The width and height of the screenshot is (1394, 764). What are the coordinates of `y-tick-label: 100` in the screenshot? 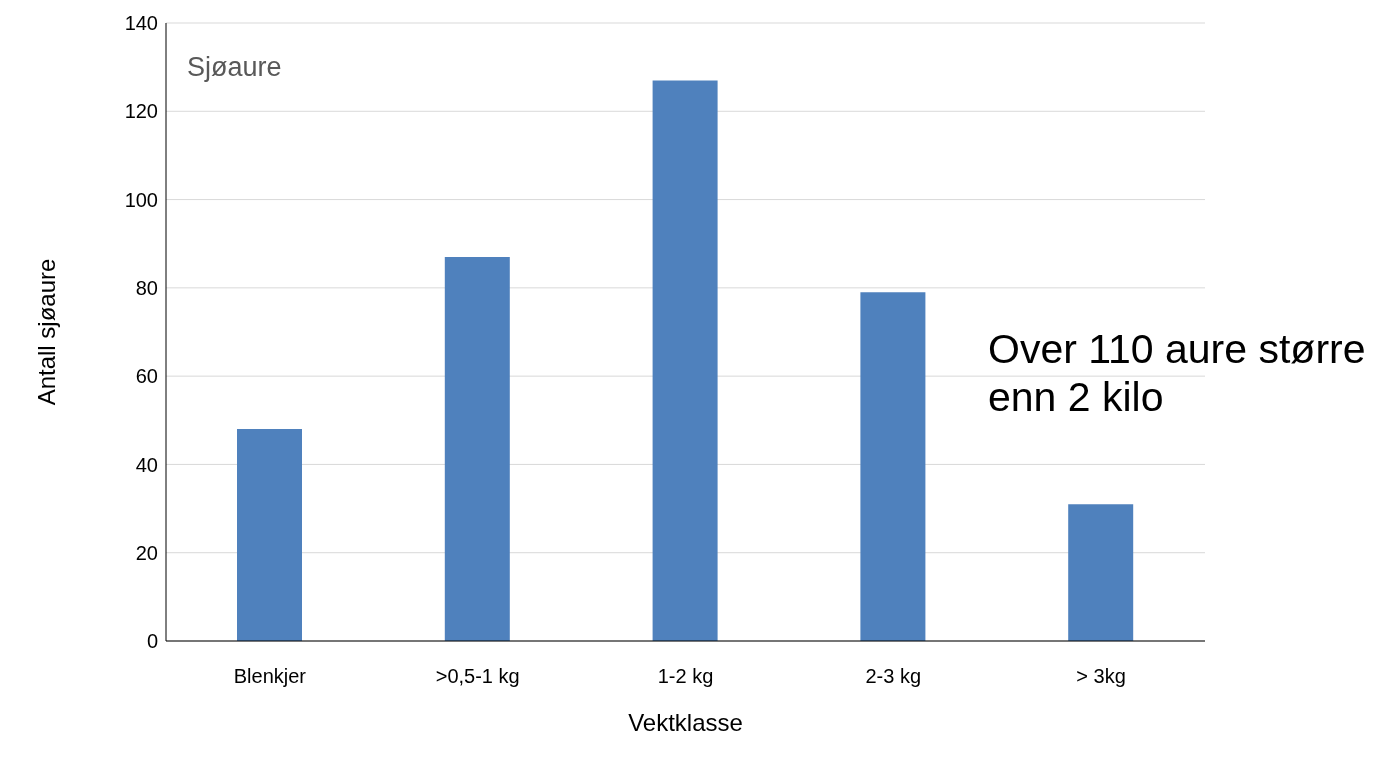 It's located at (141, 199).